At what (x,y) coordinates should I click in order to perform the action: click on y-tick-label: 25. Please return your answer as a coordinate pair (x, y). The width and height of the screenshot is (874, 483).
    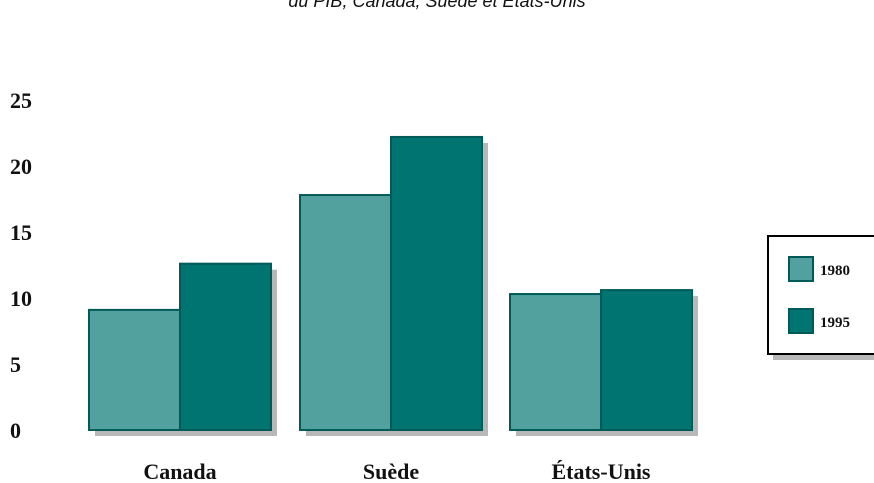
    Looking at the image, I should click on (21, 100).